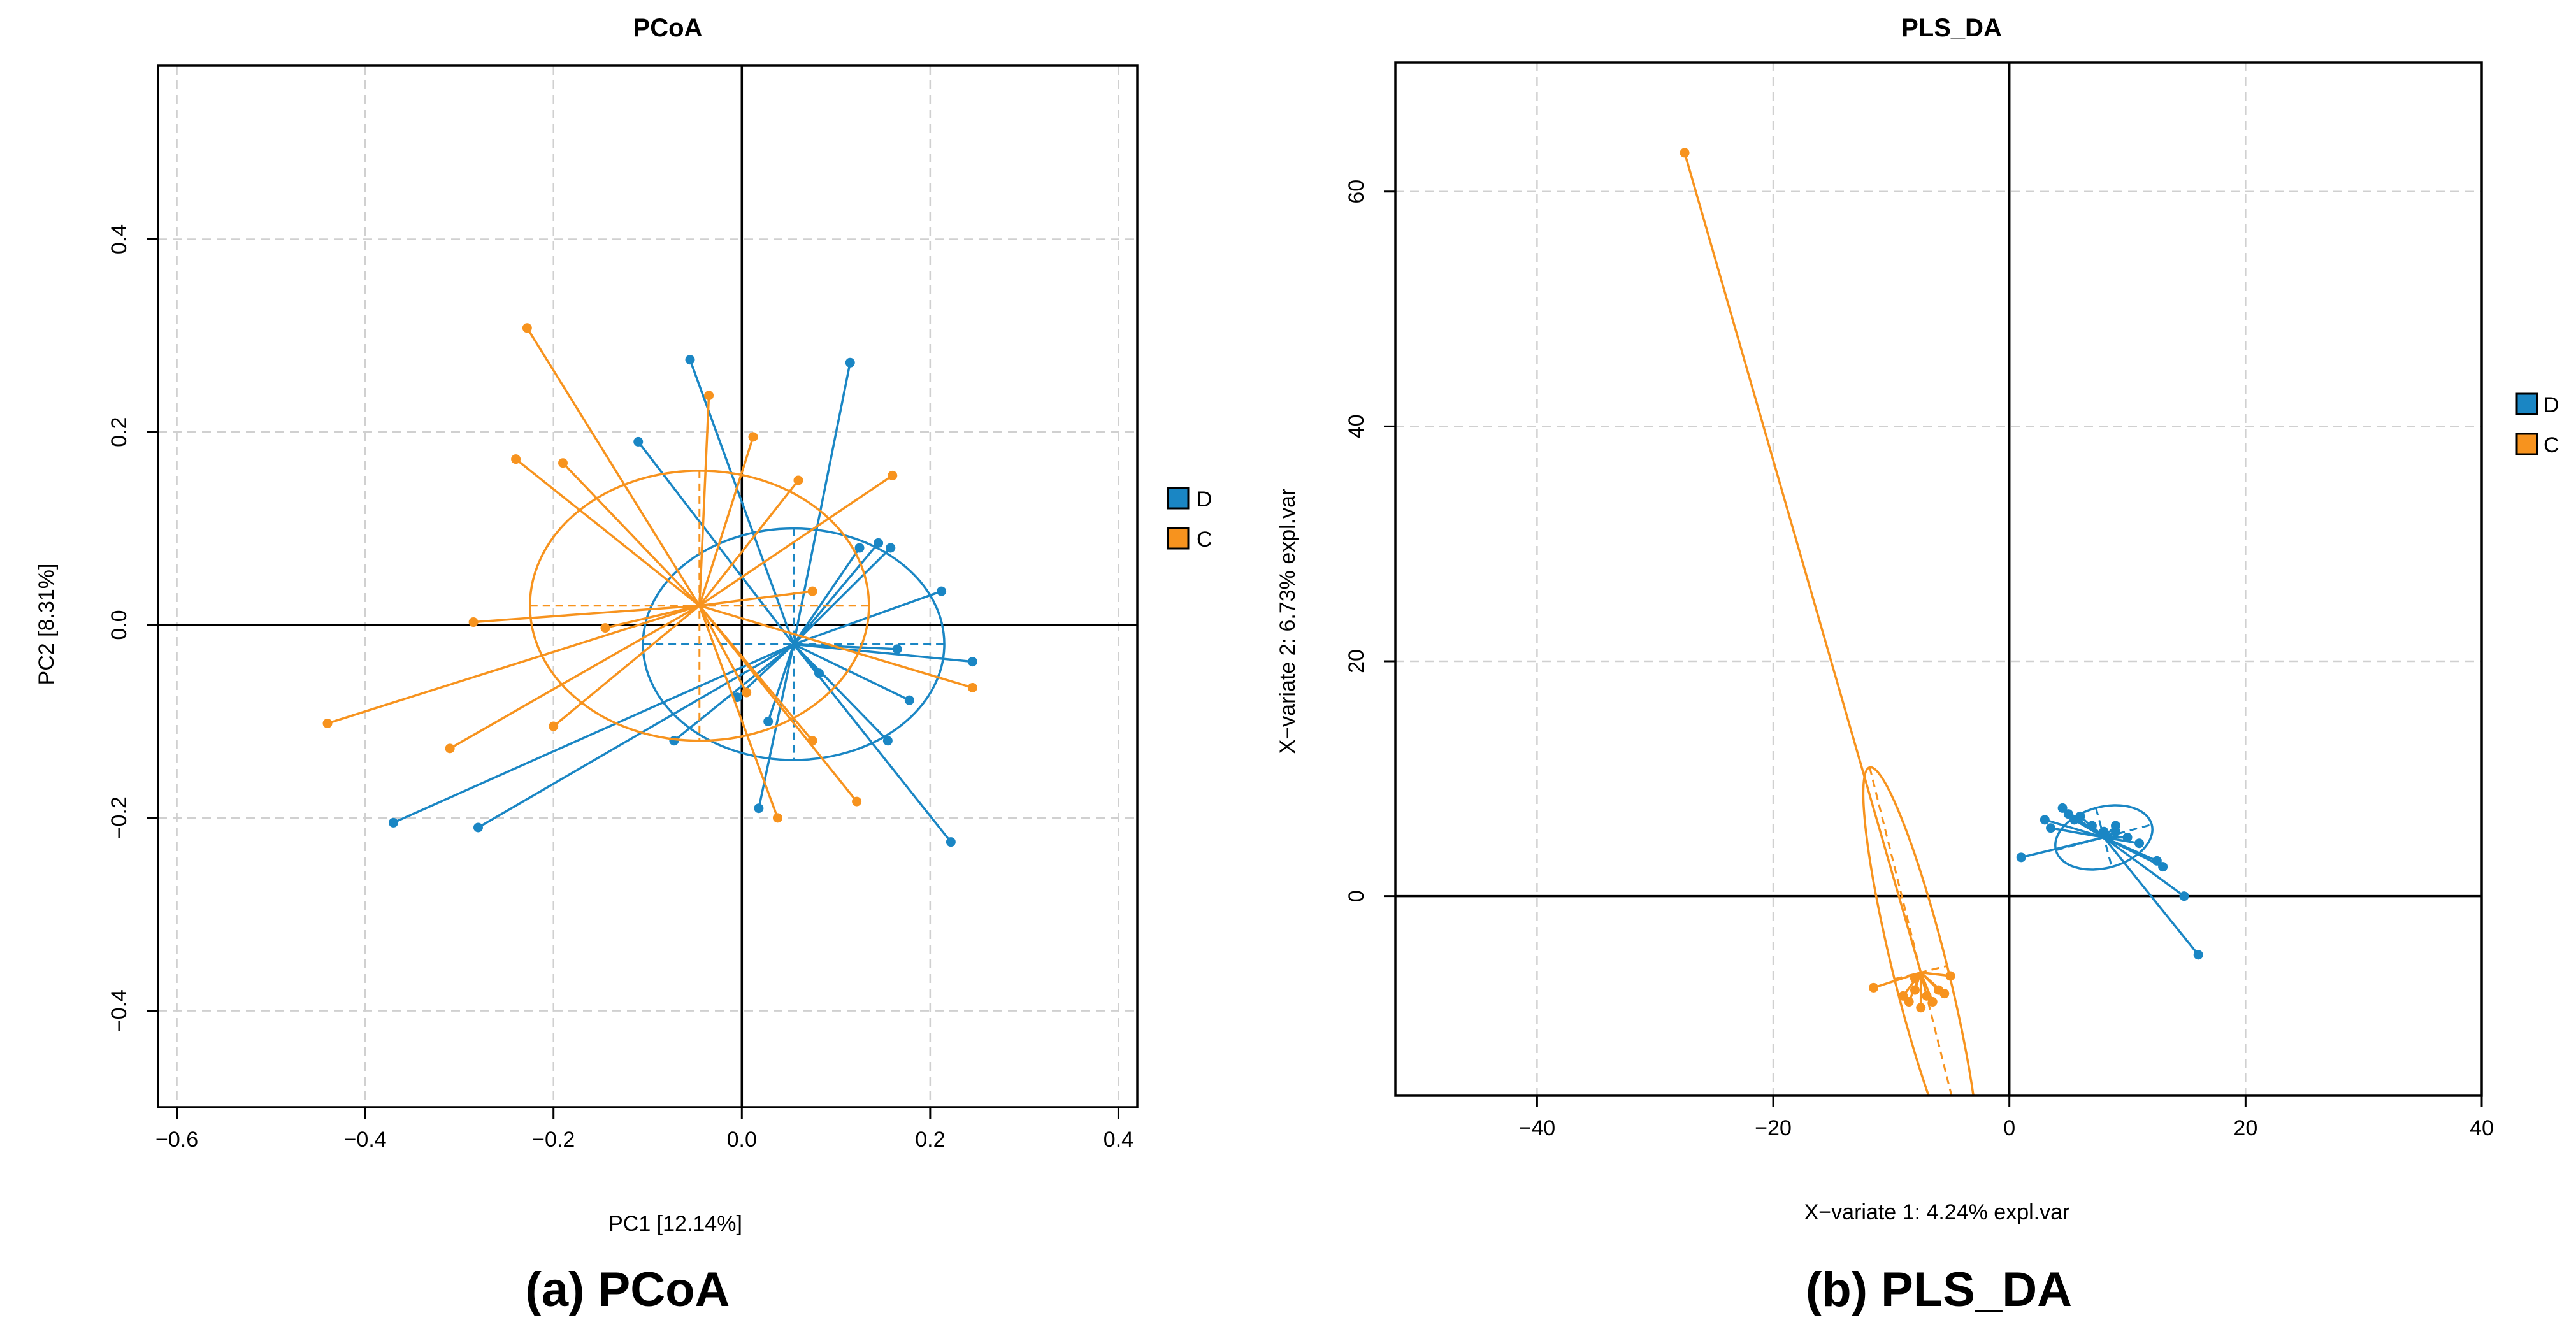  Describe the element at coordinates (1773, 1128) in the screenshot. I see `plsda-x-tick-label: −20` at that location.